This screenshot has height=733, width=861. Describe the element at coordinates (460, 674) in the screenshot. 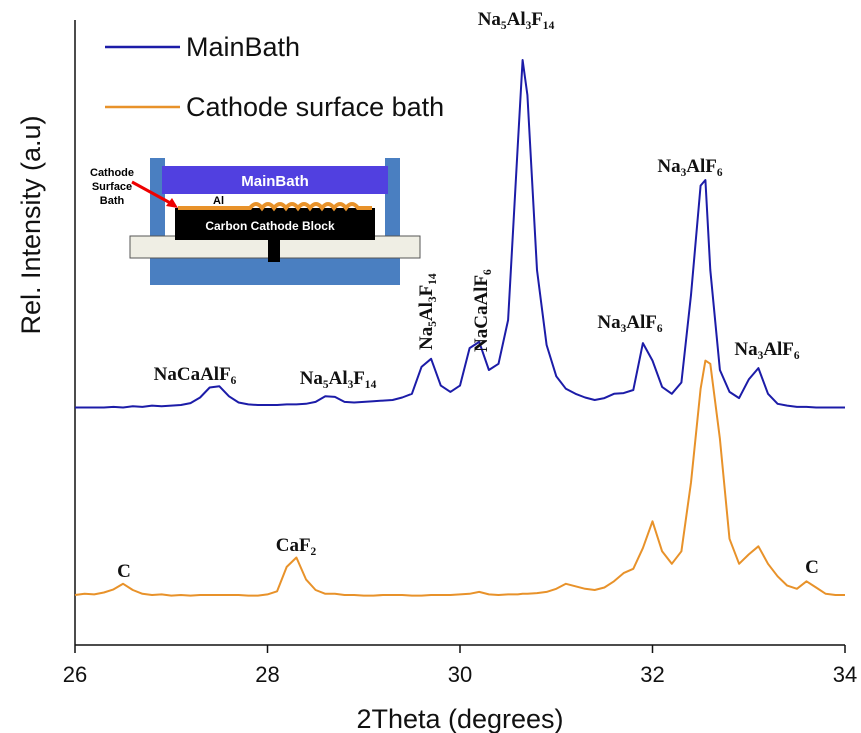

I see `x-tick-label: 30` at that location.